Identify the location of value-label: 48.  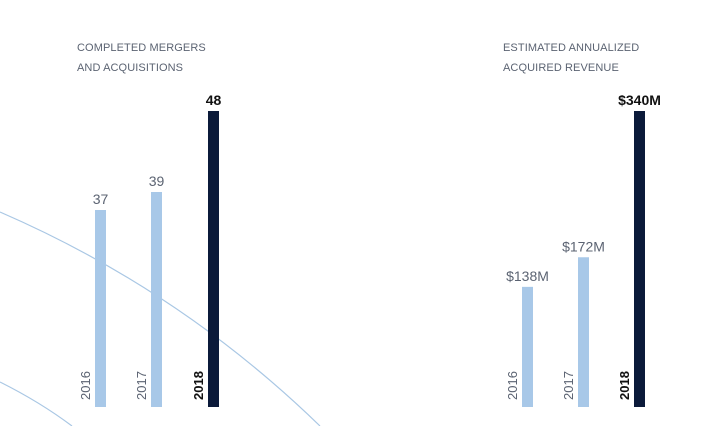
(214, 100).